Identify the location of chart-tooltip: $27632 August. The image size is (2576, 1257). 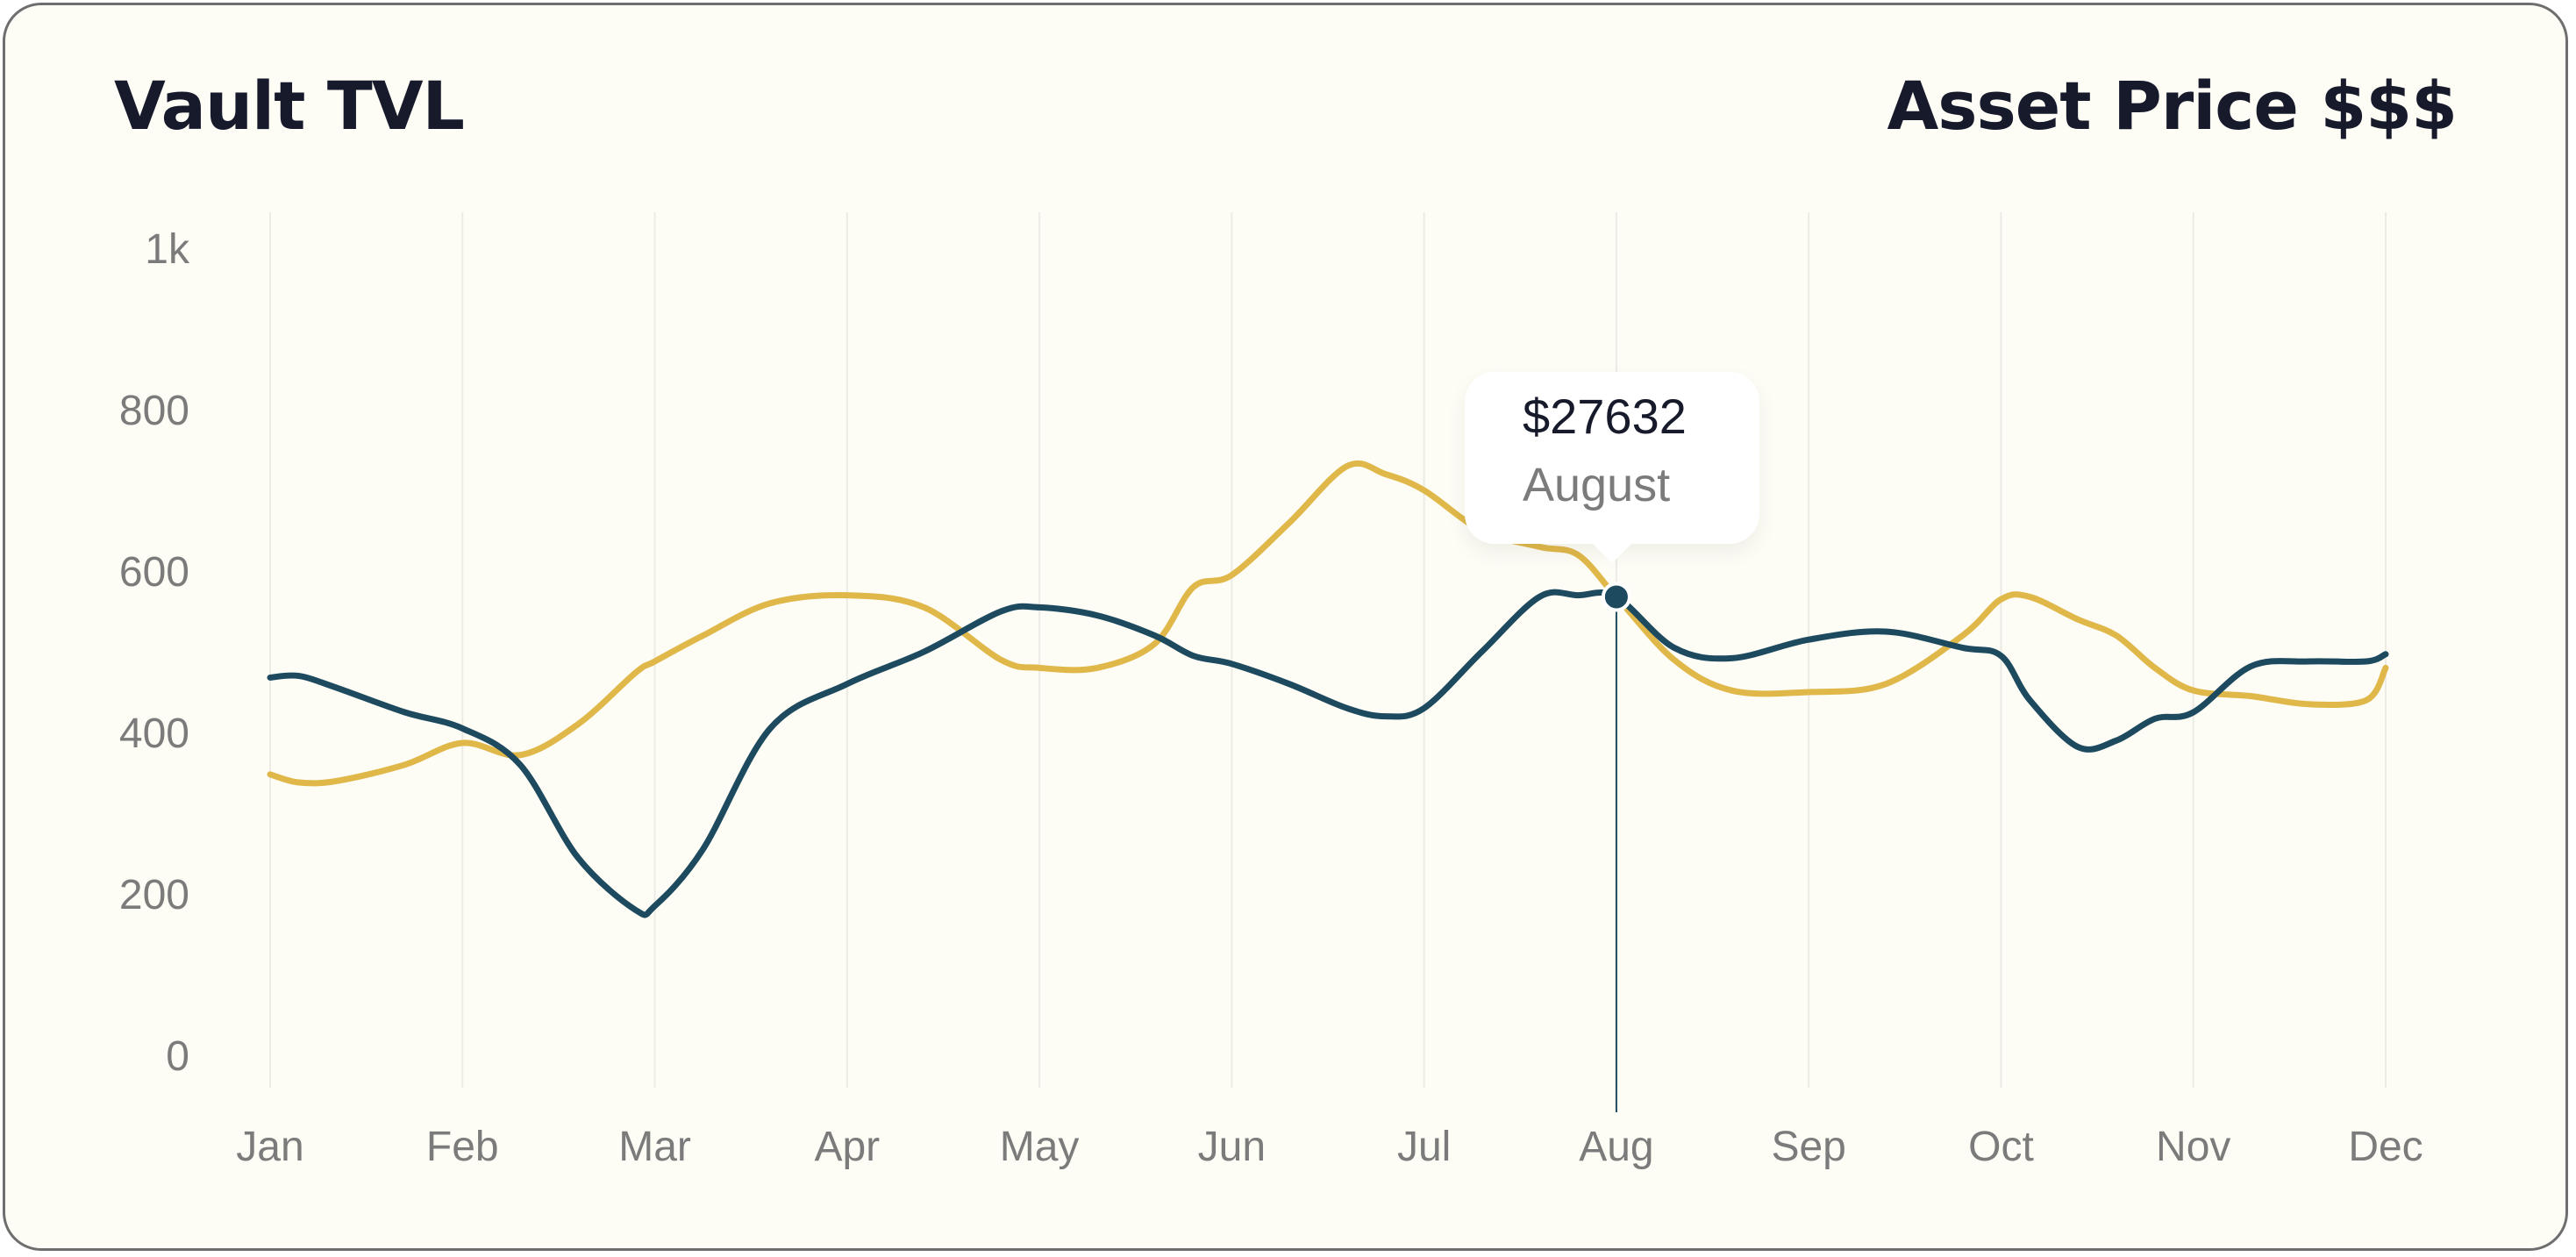
(1612, 467).